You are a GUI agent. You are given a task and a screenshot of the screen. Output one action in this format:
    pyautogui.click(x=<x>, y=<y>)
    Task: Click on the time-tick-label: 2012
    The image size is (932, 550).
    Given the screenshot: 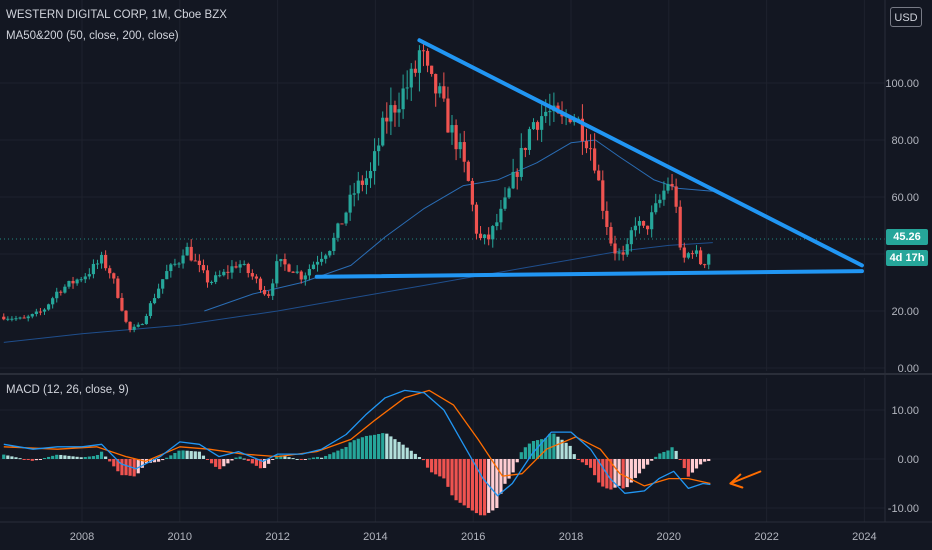 What is the action you would take?
    pyautogui.click(x=277, y=537)
    